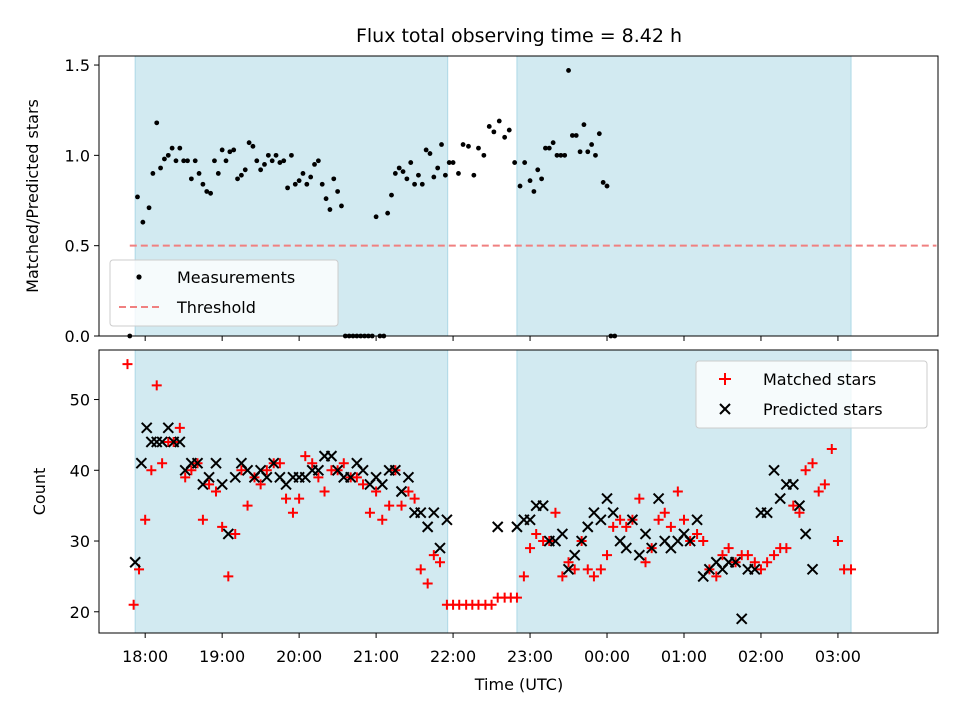 The image size is (960, 720). I want to click on ratio-y-axis: 0.0 0.5 1.0 1.5, so click(82, 201).